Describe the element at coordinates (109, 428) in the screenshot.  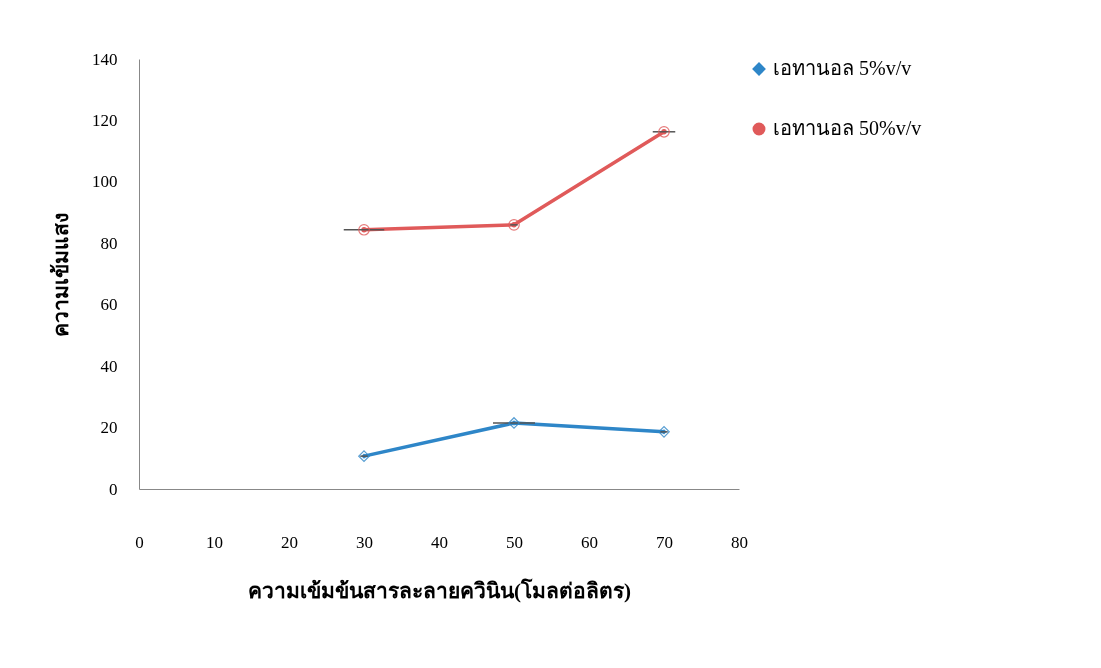
I see `y-tick-label: 20` at that location.